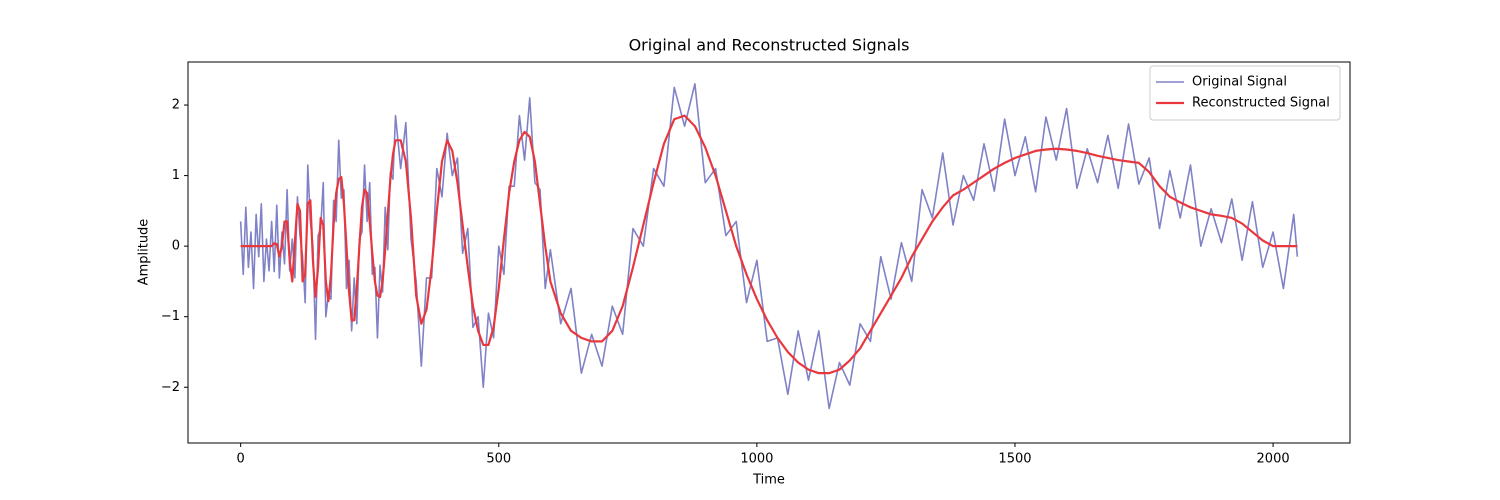 The image size is (1500, 500). Describe the element at coordinates (170, 316) in the screenshot. I see `y-tick-label: −1` at that location.